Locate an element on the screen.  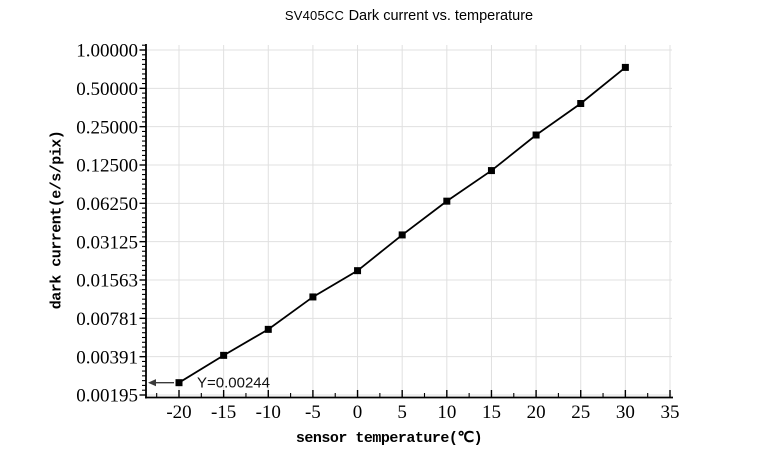
x-tick-label: -20 is located at coordinates (178, 412).